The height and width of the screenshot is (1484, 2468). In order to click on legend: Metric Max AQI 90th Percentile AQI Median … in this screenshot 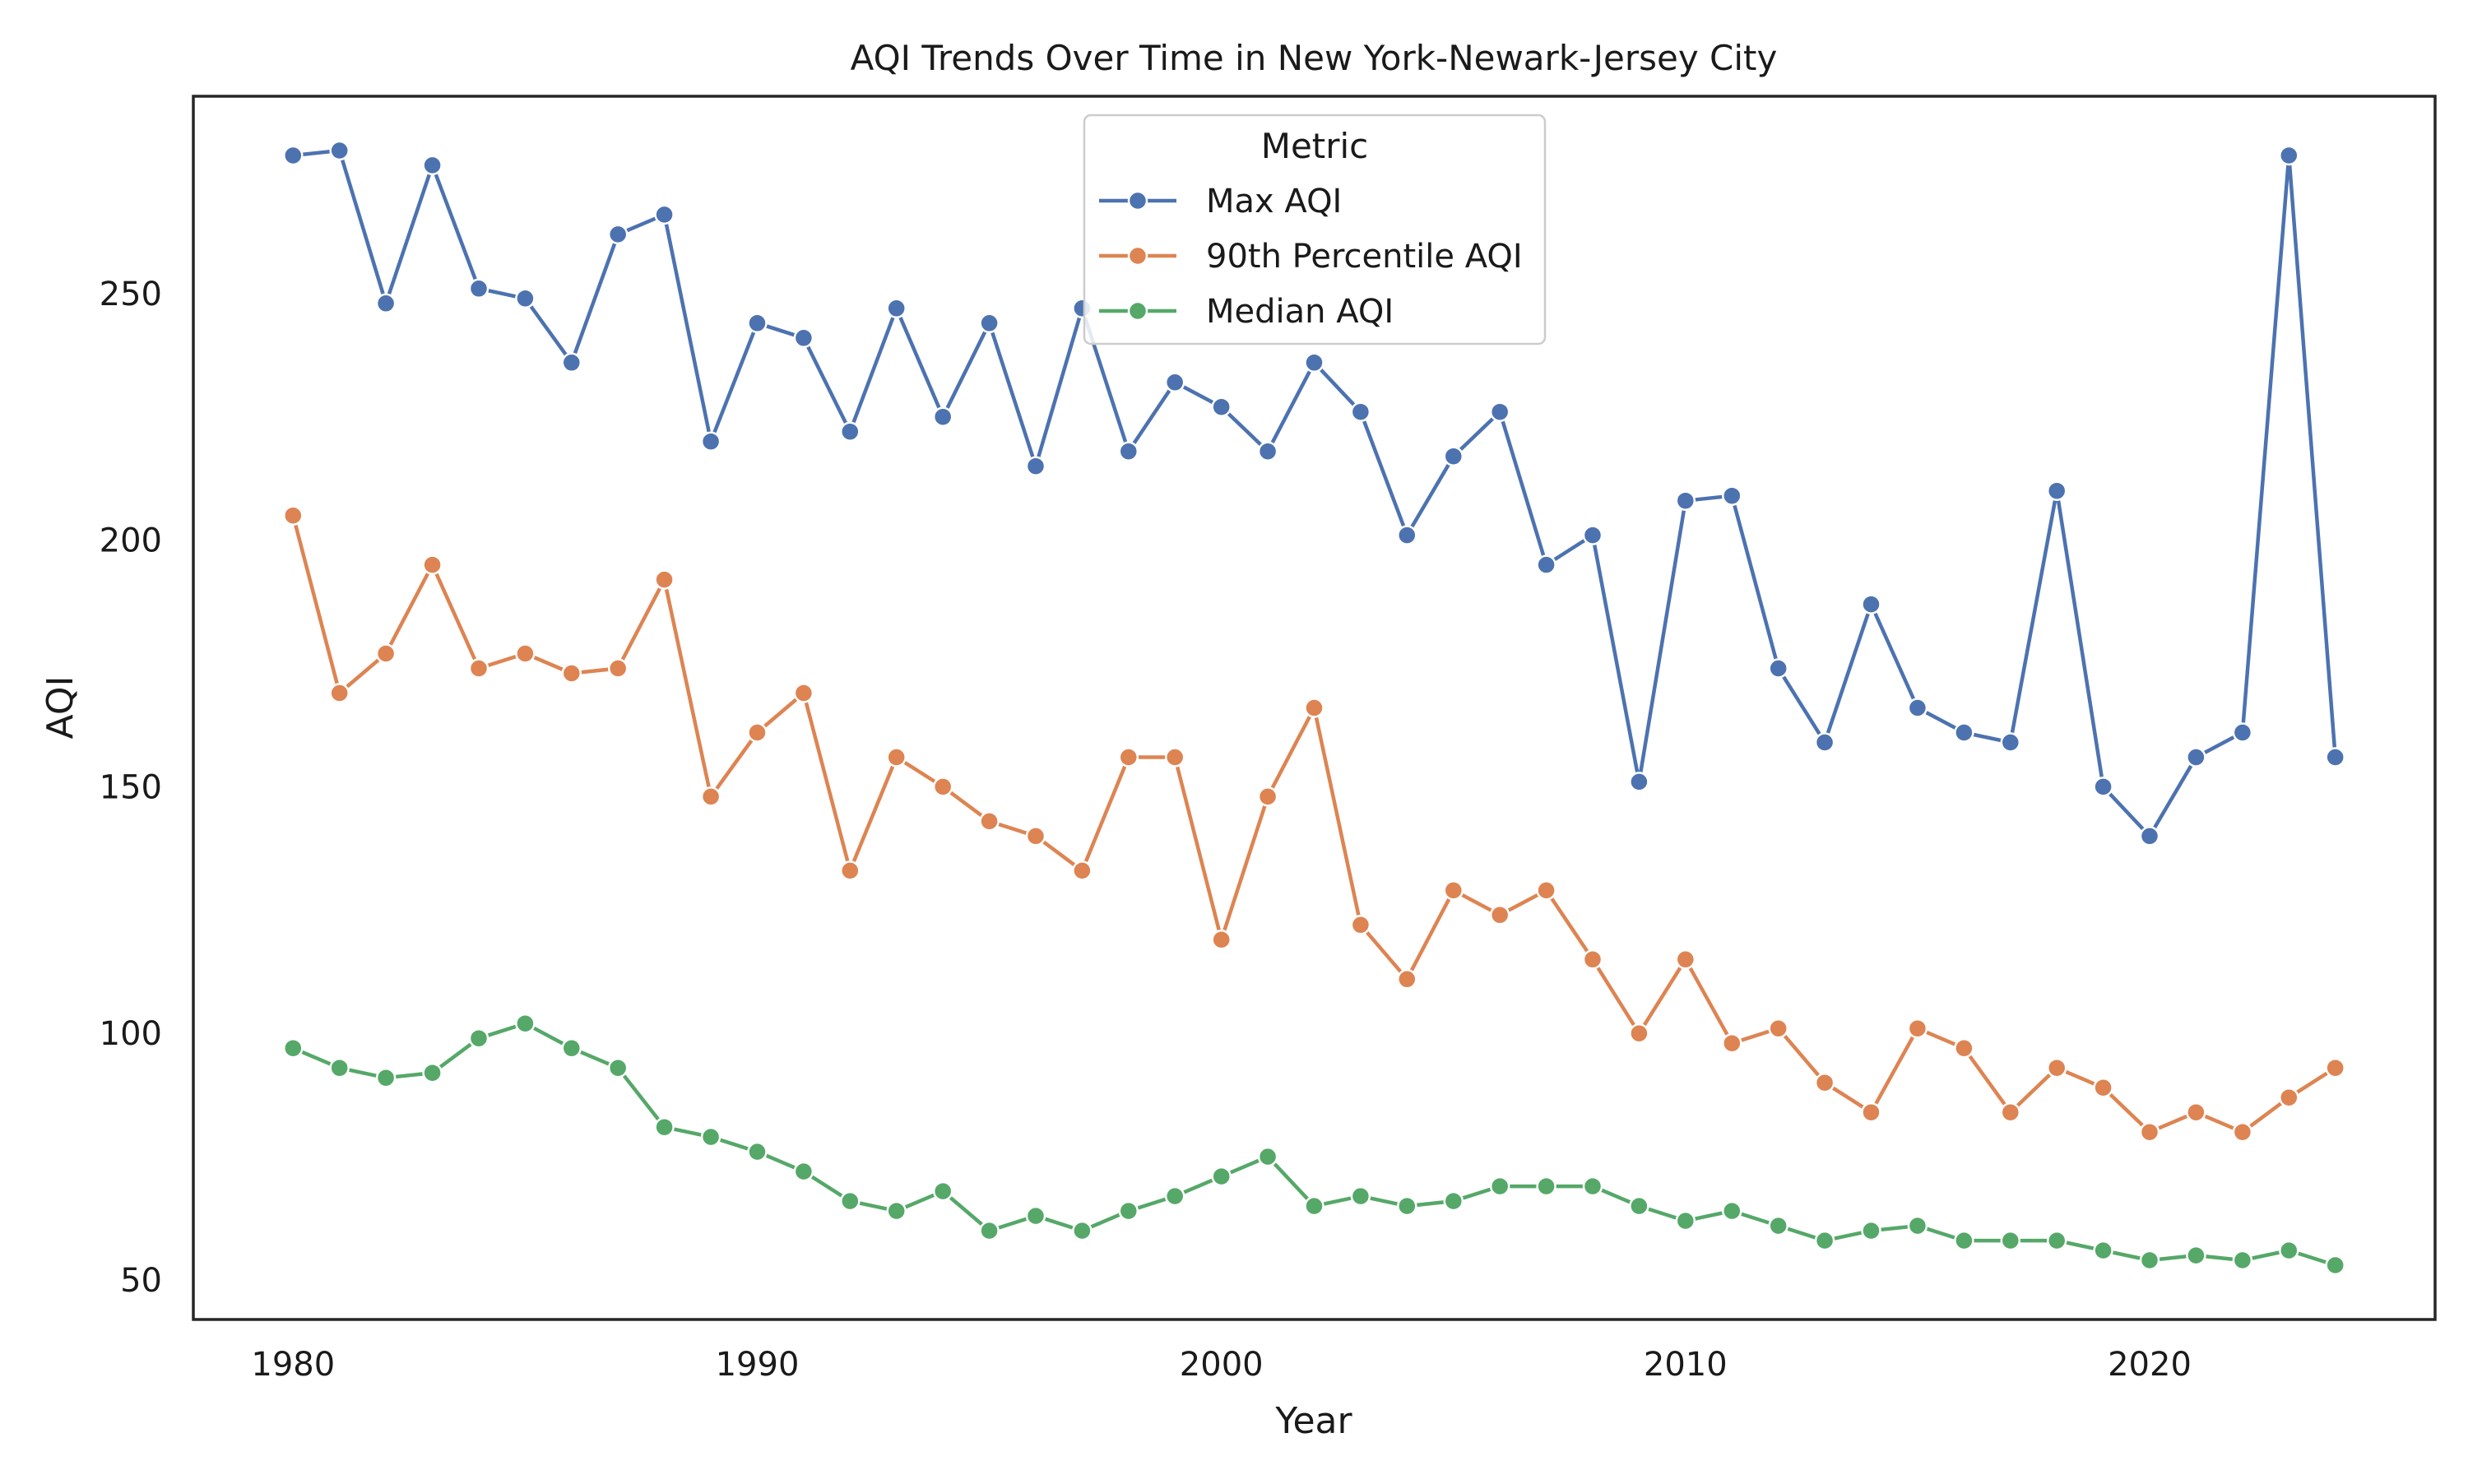, I will do `click(1315, 229)`.